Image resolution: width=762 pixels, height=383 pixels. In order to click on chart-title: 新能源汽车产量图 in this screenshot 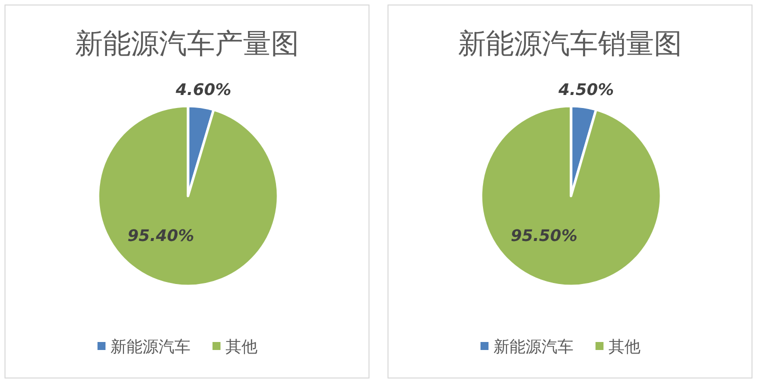, I will do `click(187, 43)`.